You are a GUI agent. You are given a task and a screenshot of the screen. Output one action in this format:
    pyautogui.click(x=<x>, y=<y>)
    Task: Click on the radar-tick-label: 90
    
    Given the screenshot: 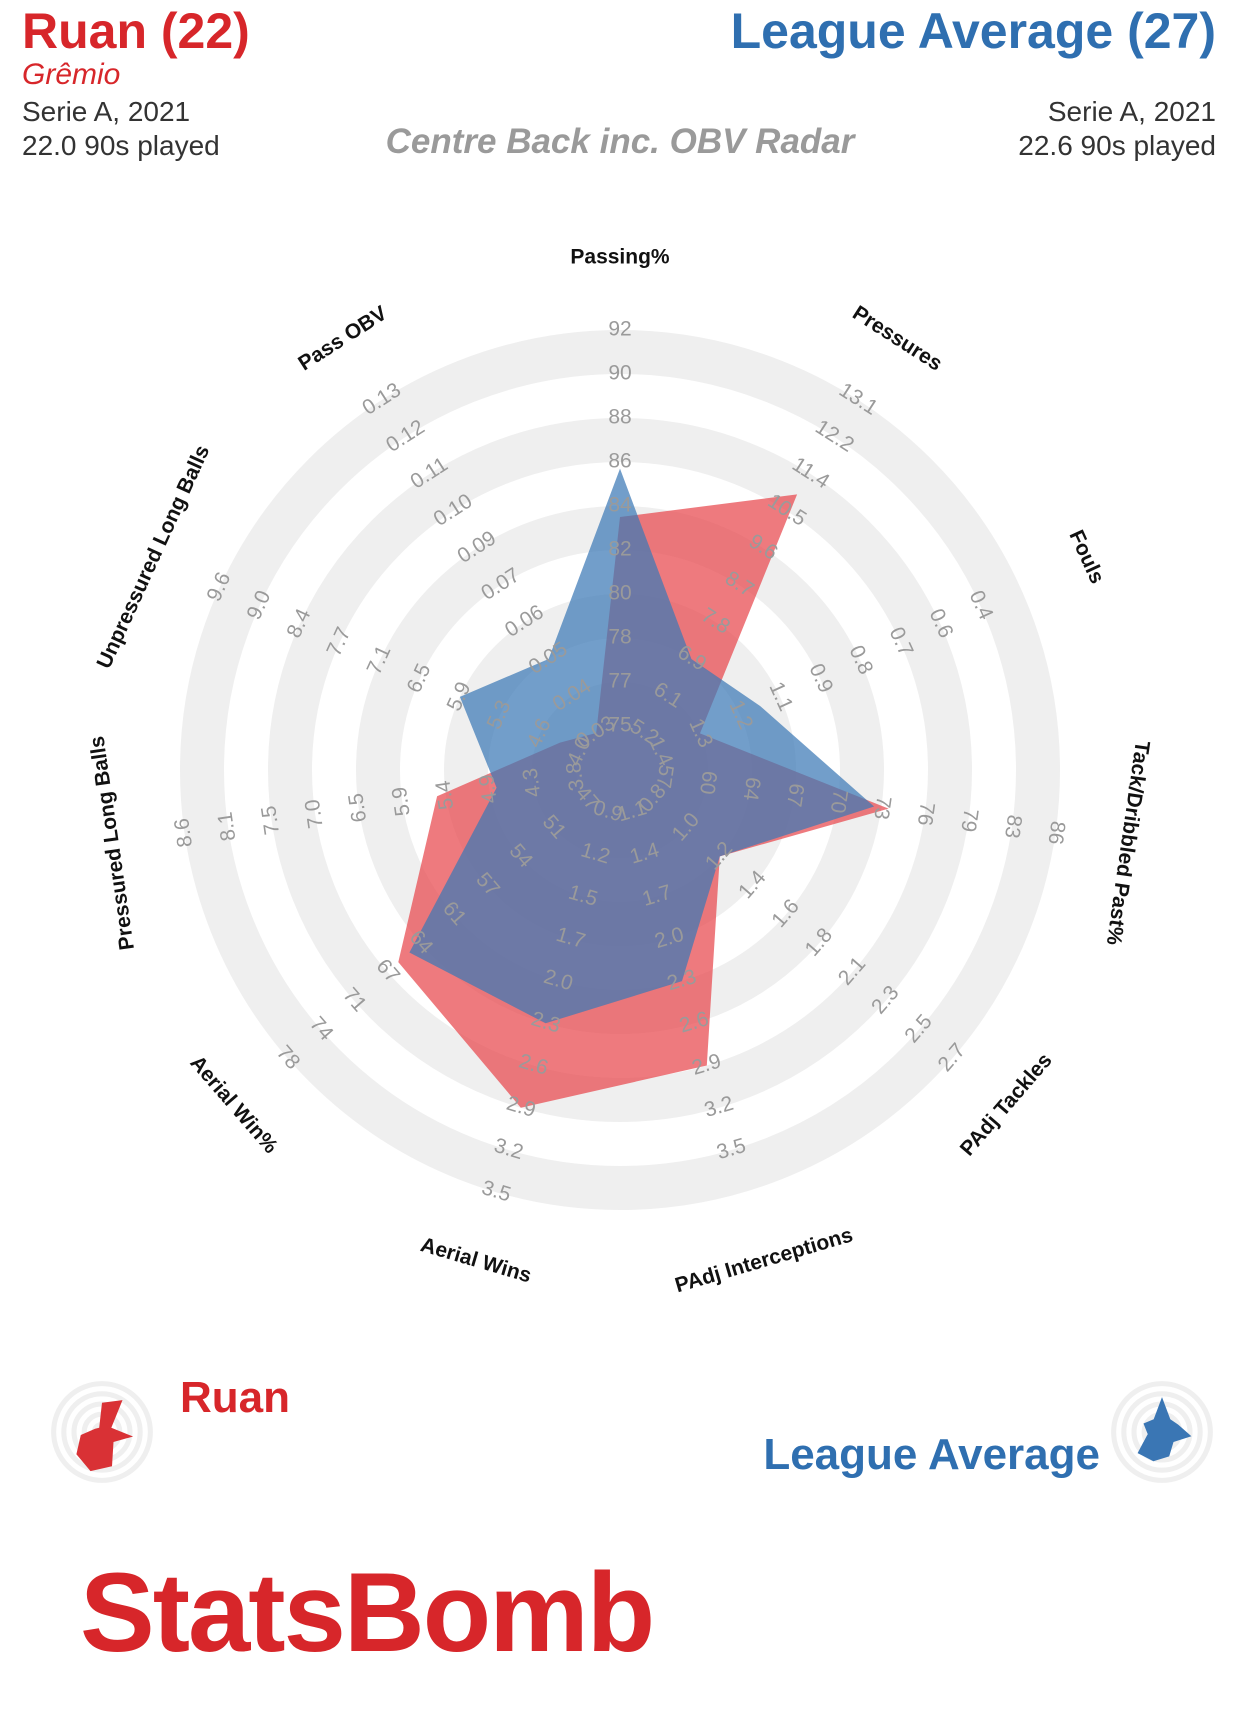 What is the action you would take?
    pyautogui.click(x=619, y=373)
    